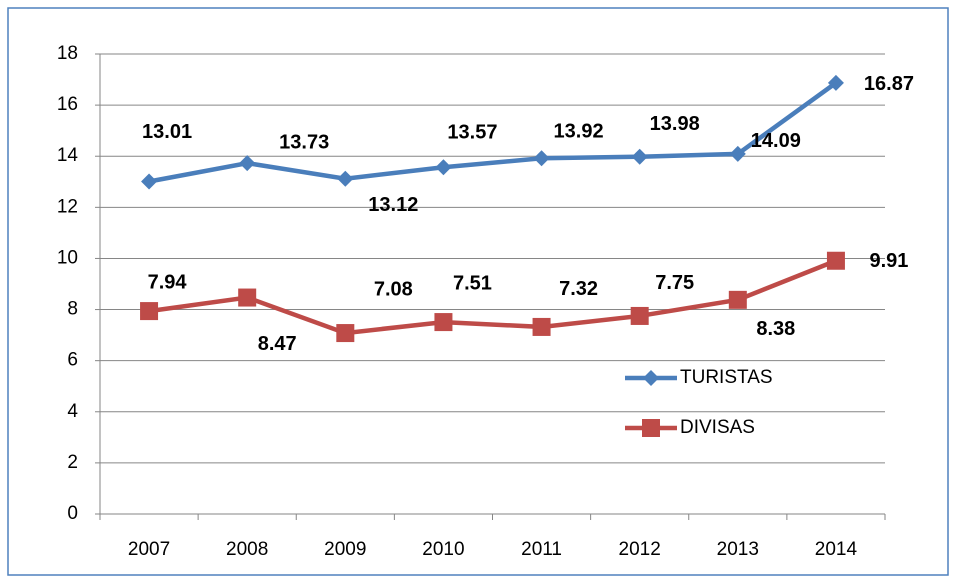 The height and width of the screenshot is (583, 957). Describe the element at coordinates (68, 155) in the screenshot. I see `y-tick-label: 14` at that location.